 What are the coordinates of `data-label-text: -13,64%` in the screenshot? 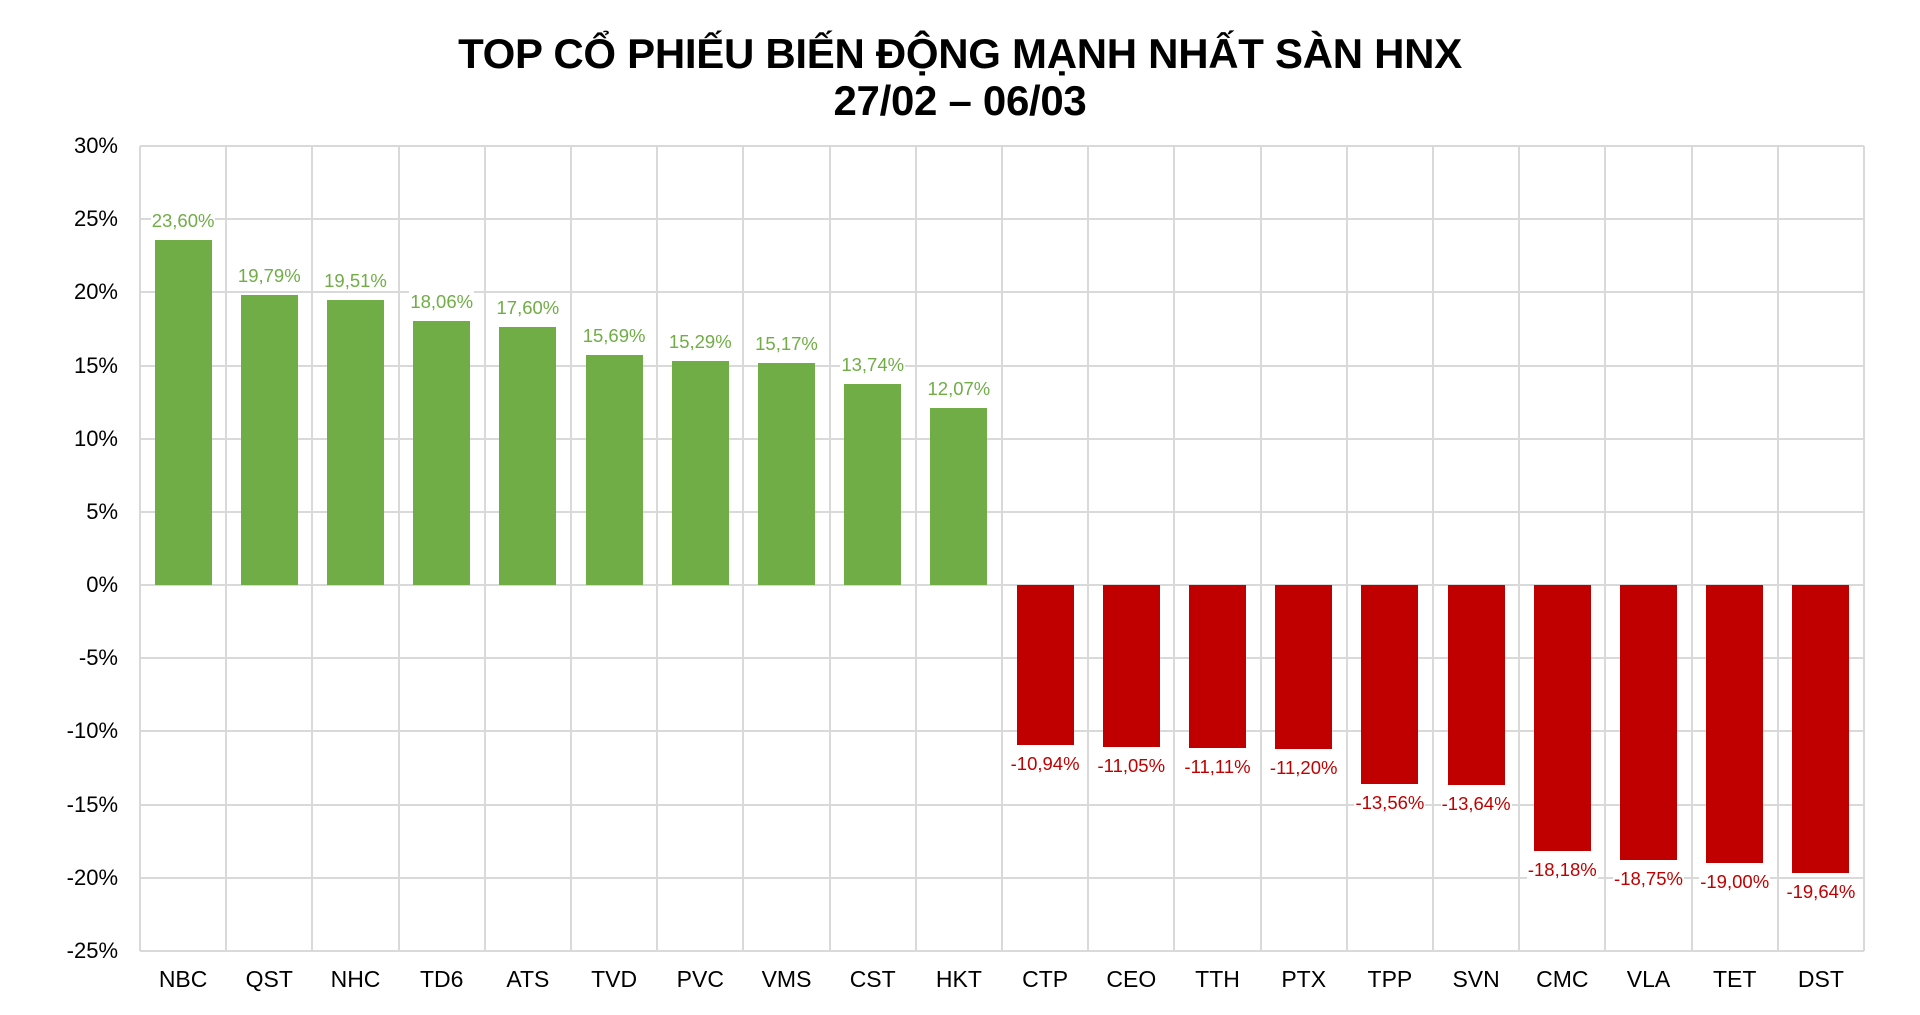 It's located at (1476, 803).